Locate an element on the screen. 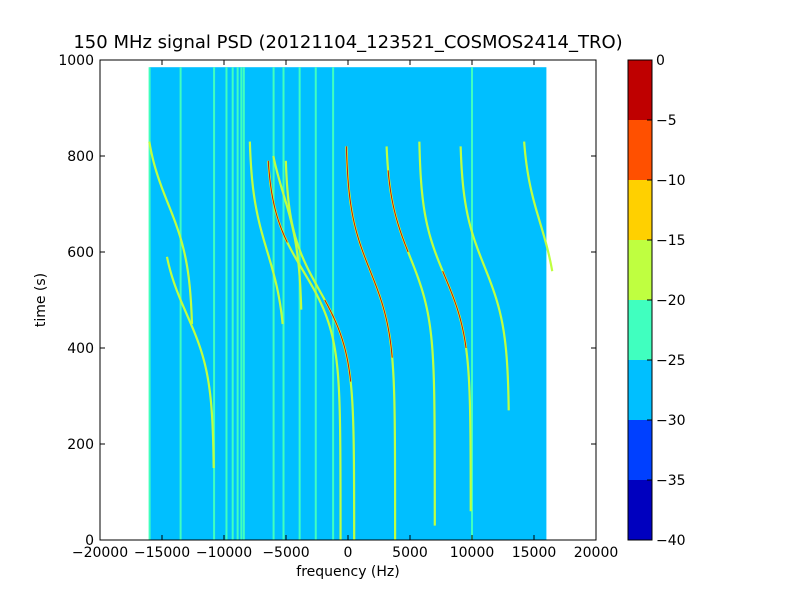 The image size is (800, 600). x-tick-label: 15000 is located at coordinates (534, 553).